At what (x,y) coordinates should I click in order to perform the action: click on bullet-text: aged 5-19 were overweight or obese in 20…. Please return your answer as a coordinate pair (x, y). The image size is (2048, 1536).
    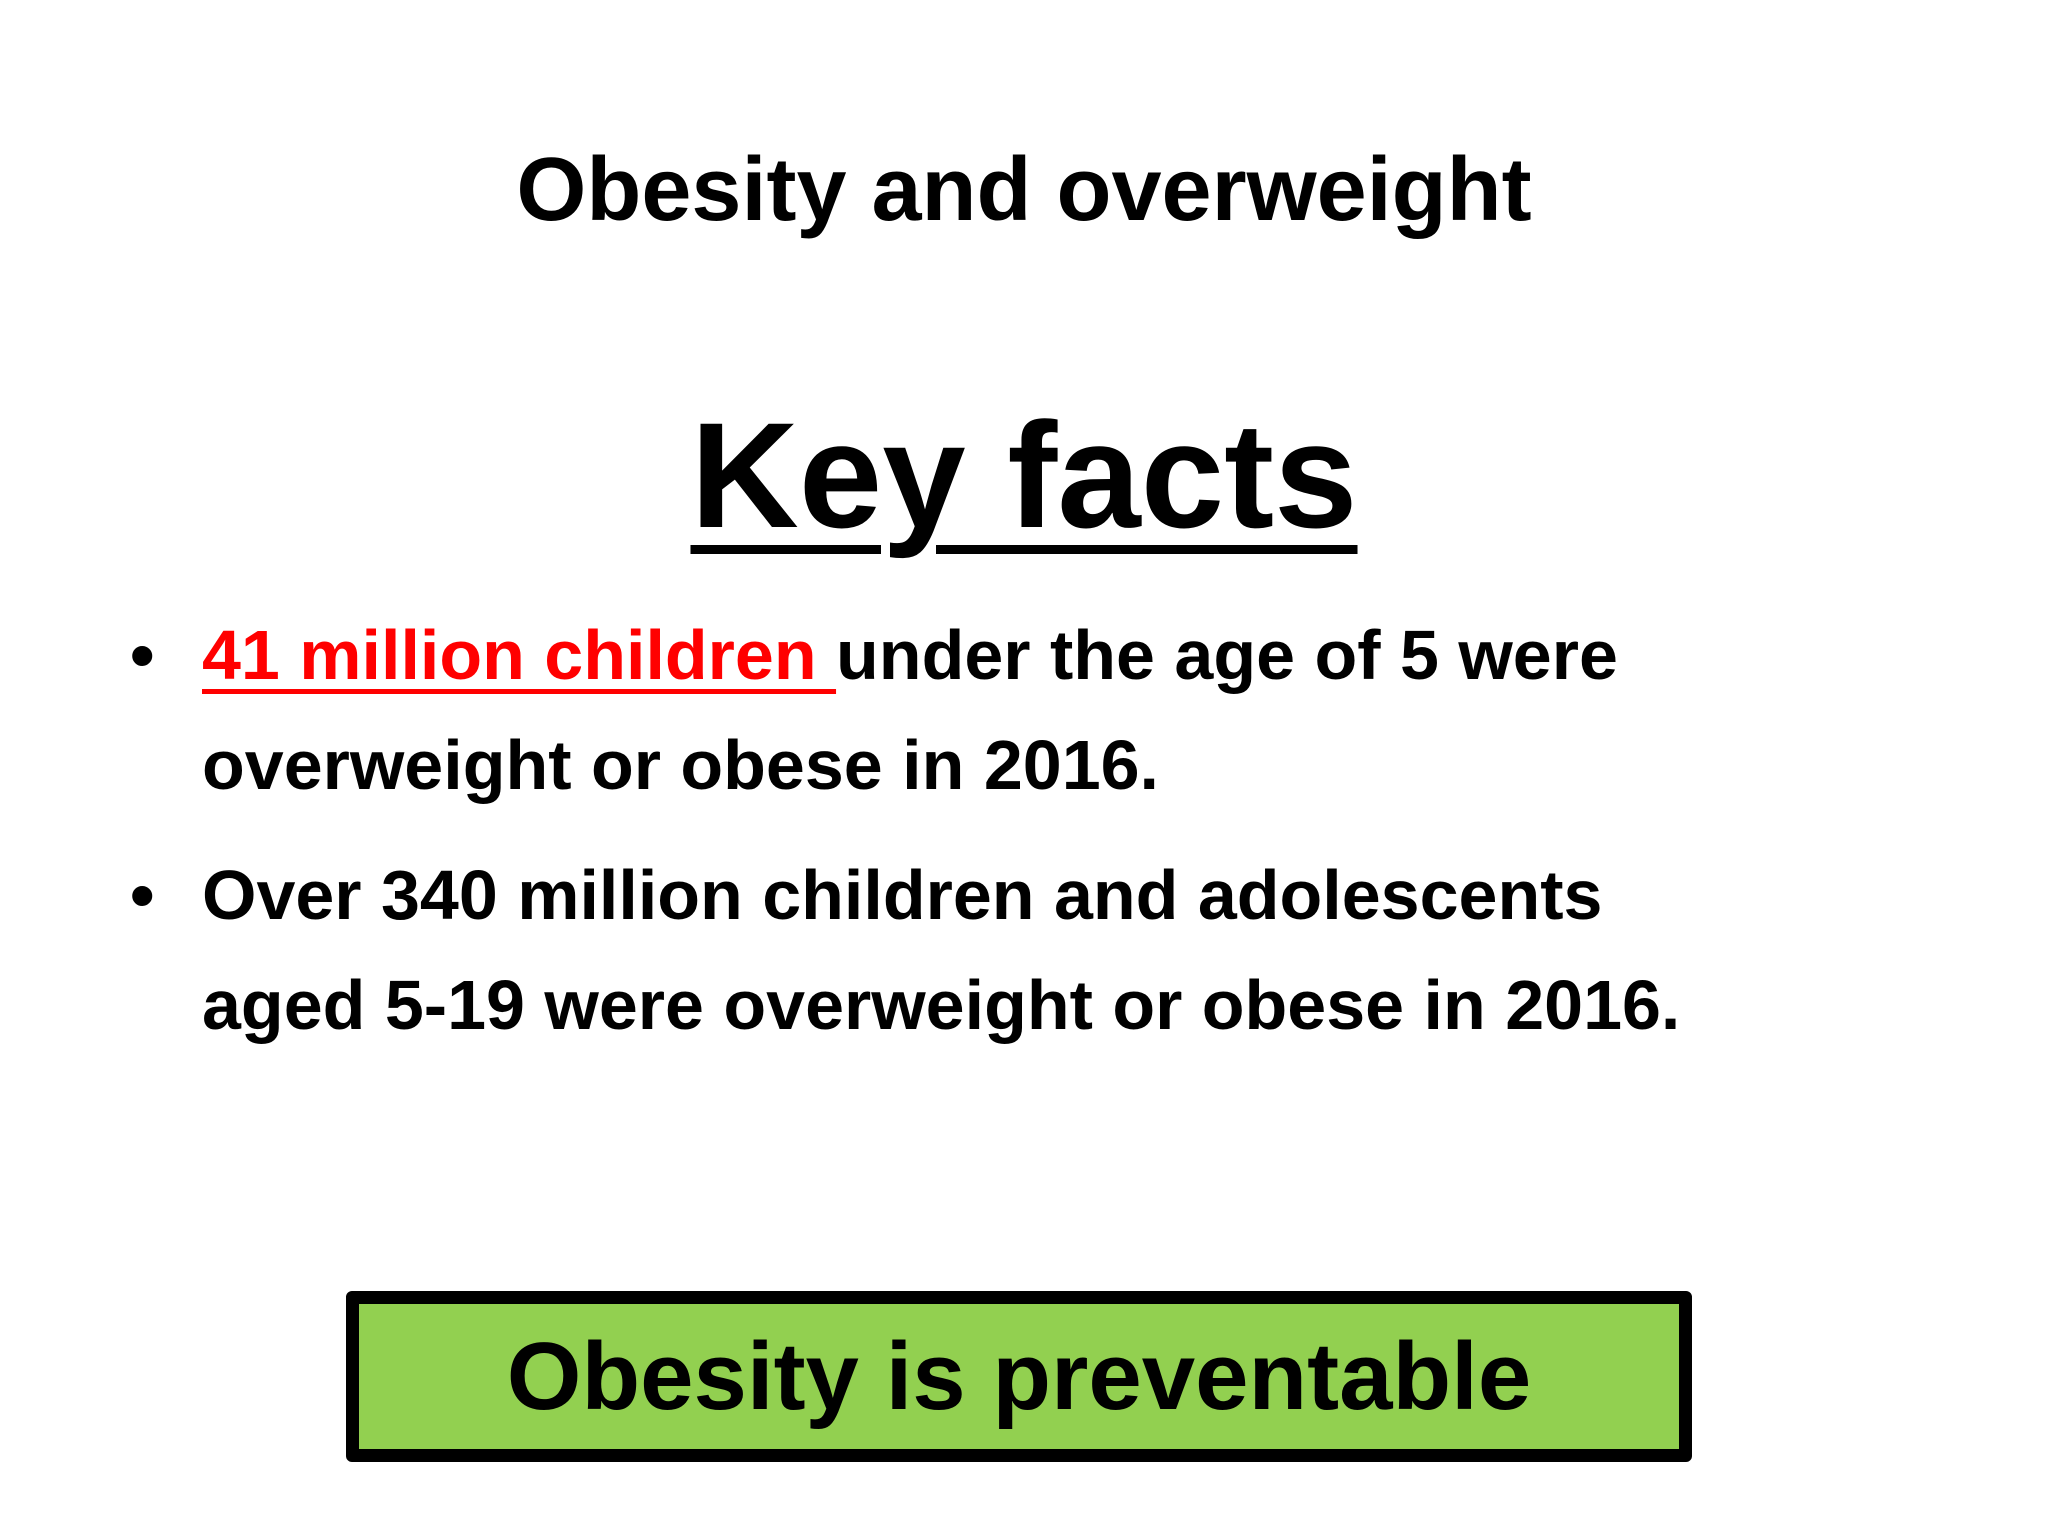
    Looking at the image, I should click on (941, 1005).